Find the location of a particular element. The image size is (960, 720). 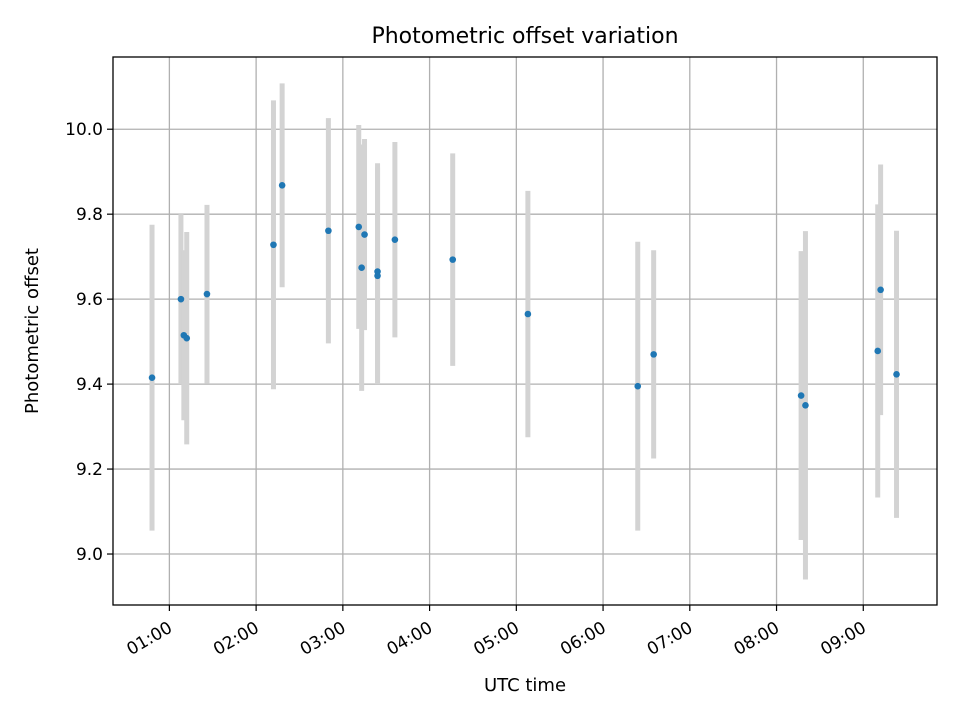

y-tick-label: 9.6 is located at coordinates (89, 300).